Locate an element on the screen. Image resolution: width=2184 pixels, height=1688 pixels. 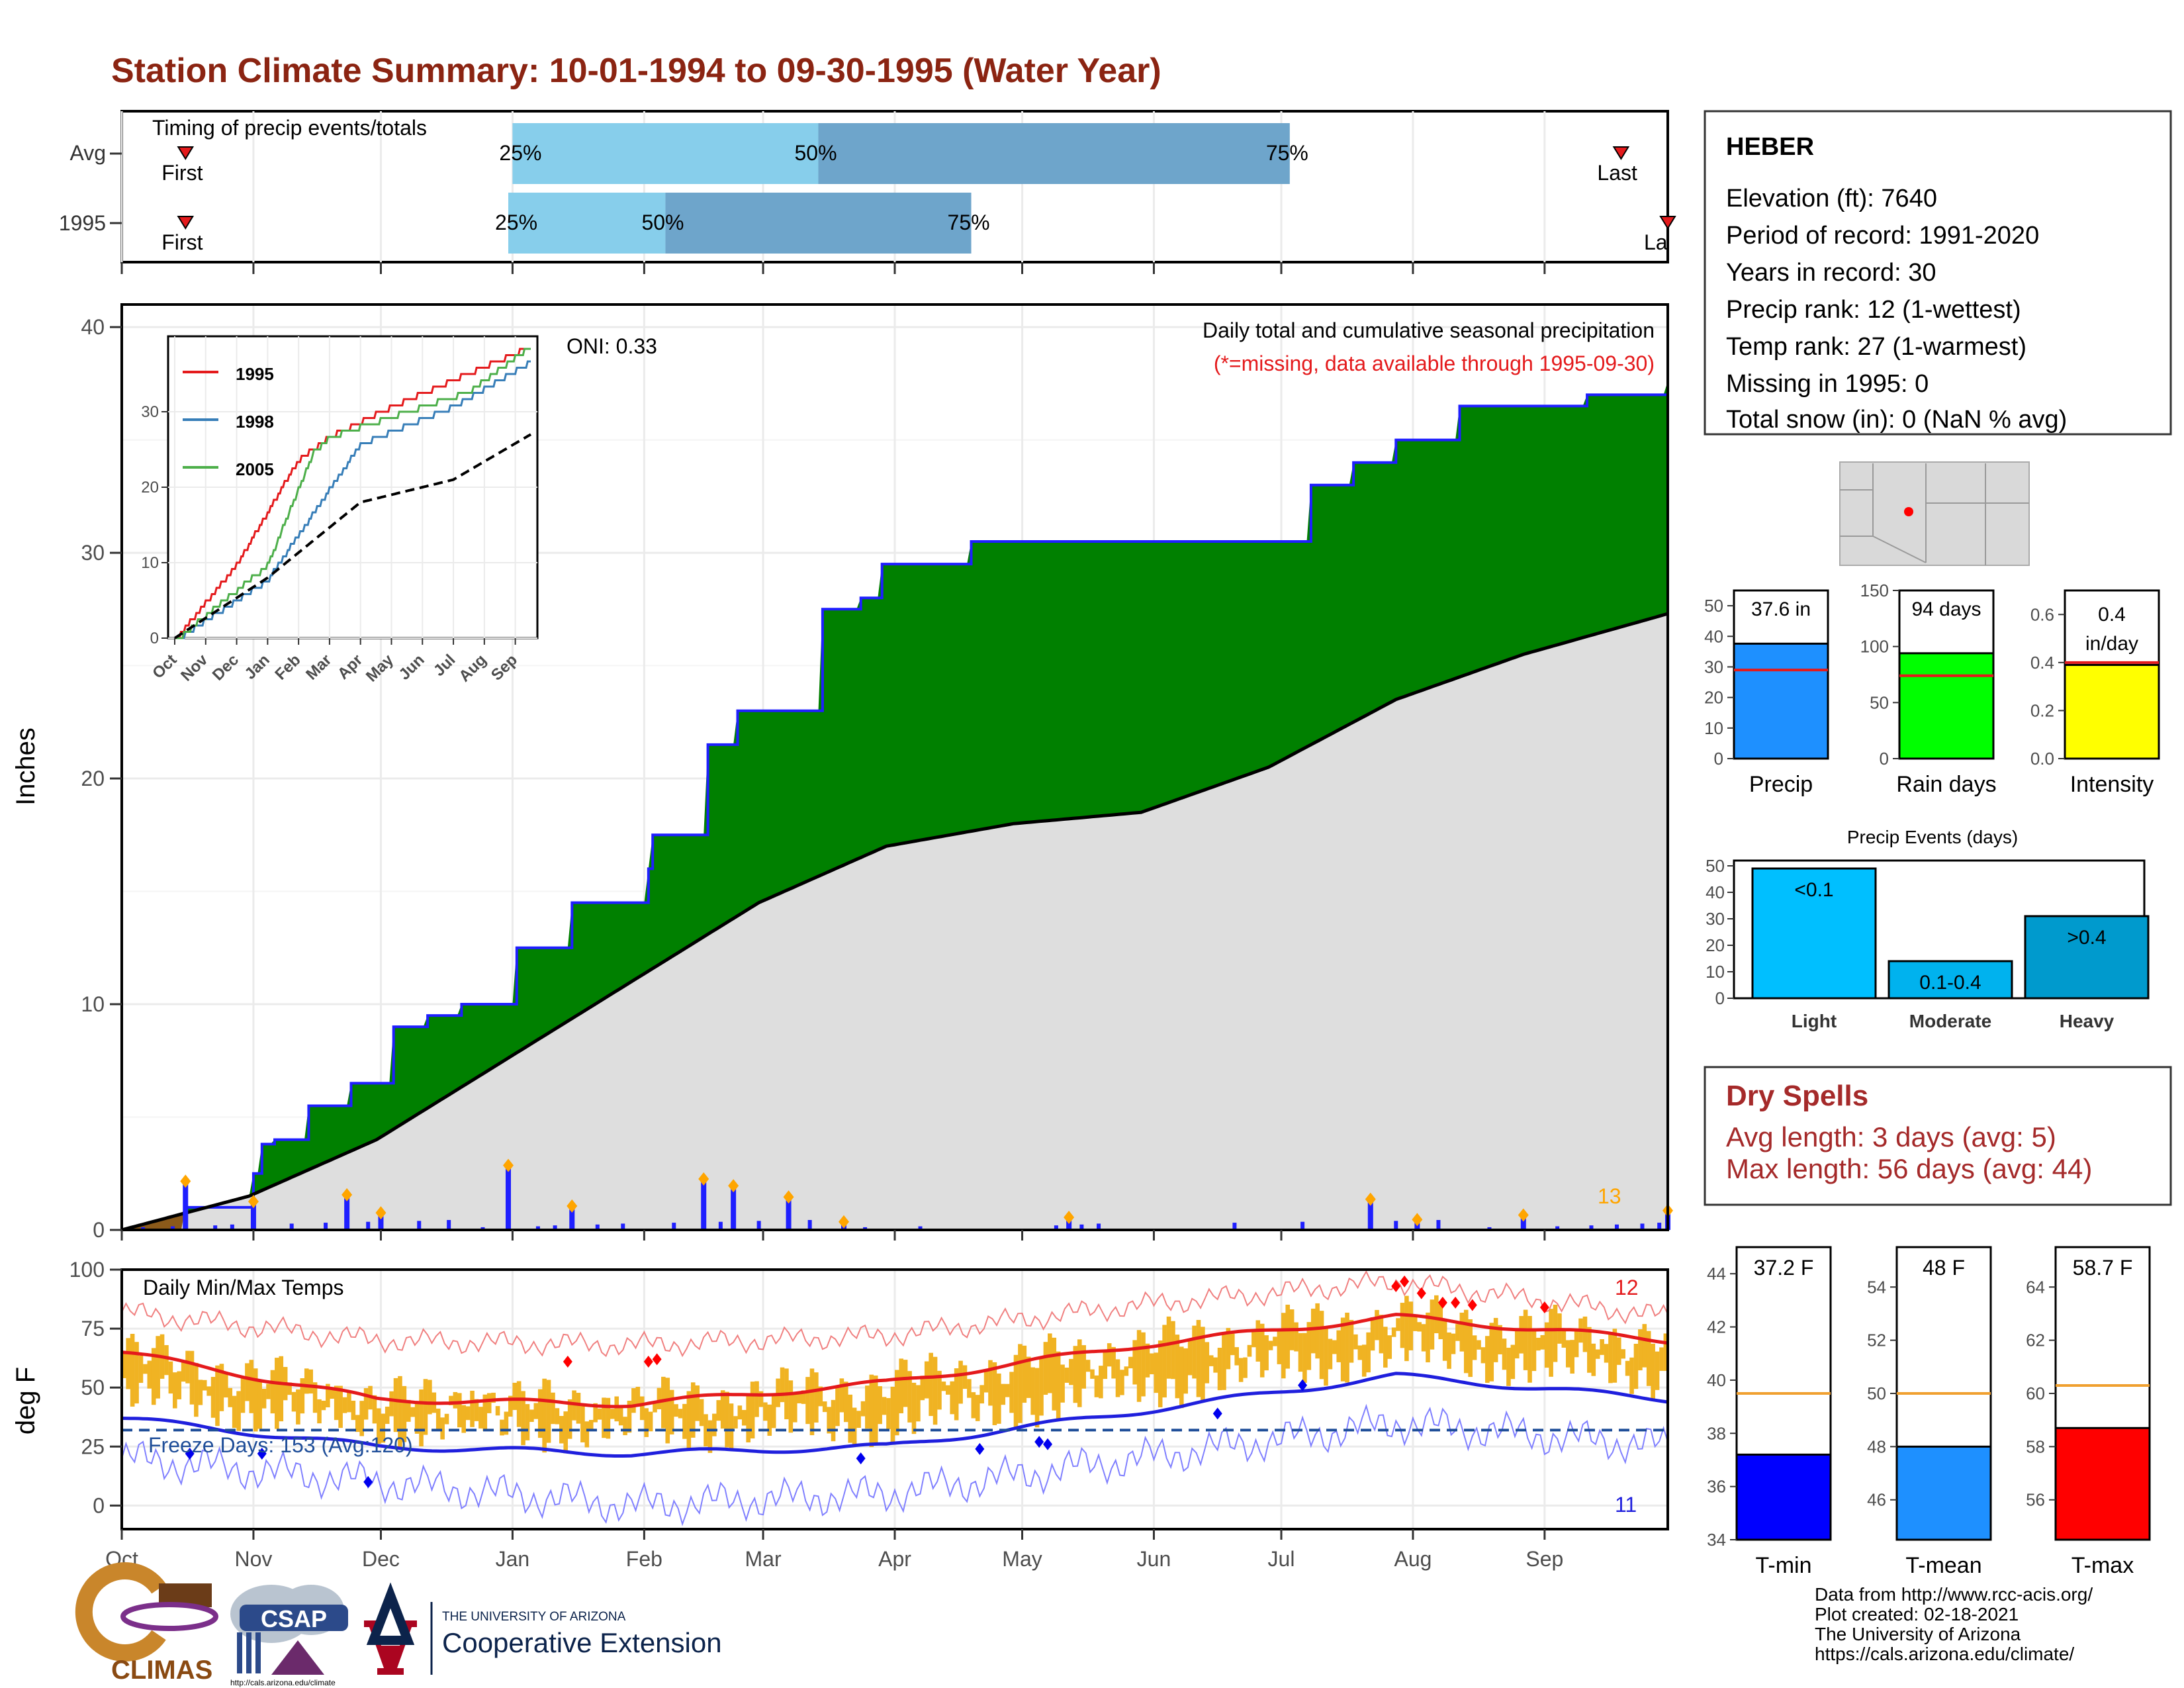
record-max-line is located at coordinates (894, 1314).